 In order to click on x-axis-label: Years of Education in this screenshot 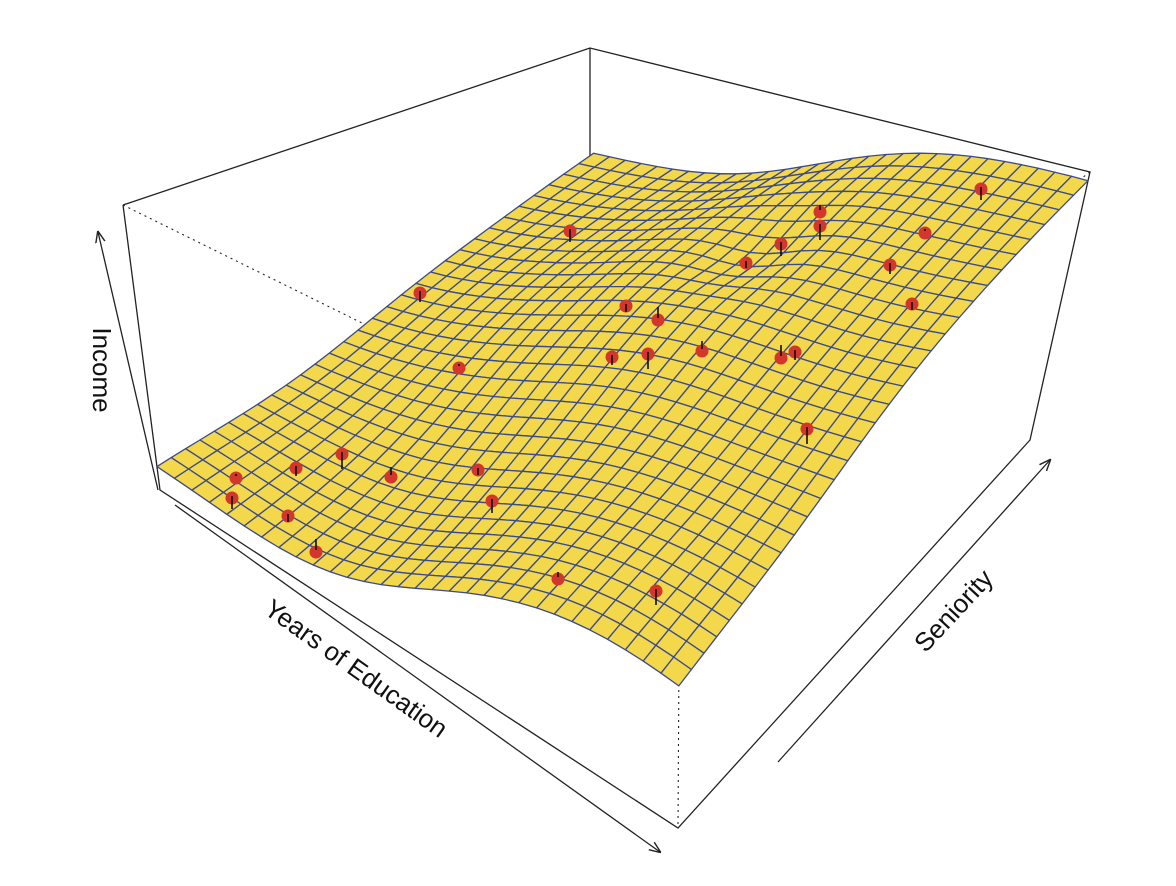, I will do `click(356, 668)`.